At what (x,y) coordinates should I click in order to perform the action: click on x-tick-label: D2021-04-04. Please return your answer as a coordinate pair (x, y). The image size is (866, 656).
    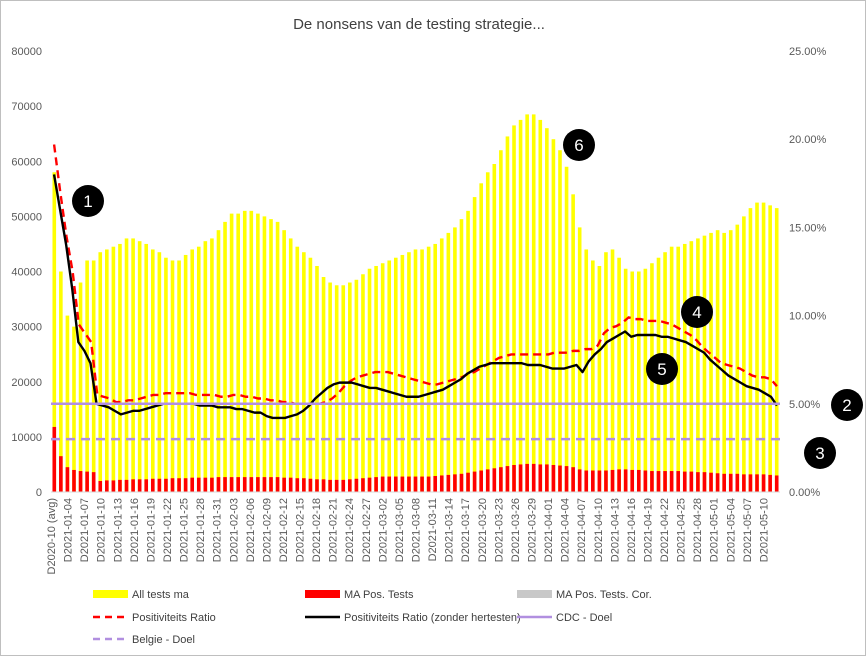
    Looking at the image, I should click on (566, 530).